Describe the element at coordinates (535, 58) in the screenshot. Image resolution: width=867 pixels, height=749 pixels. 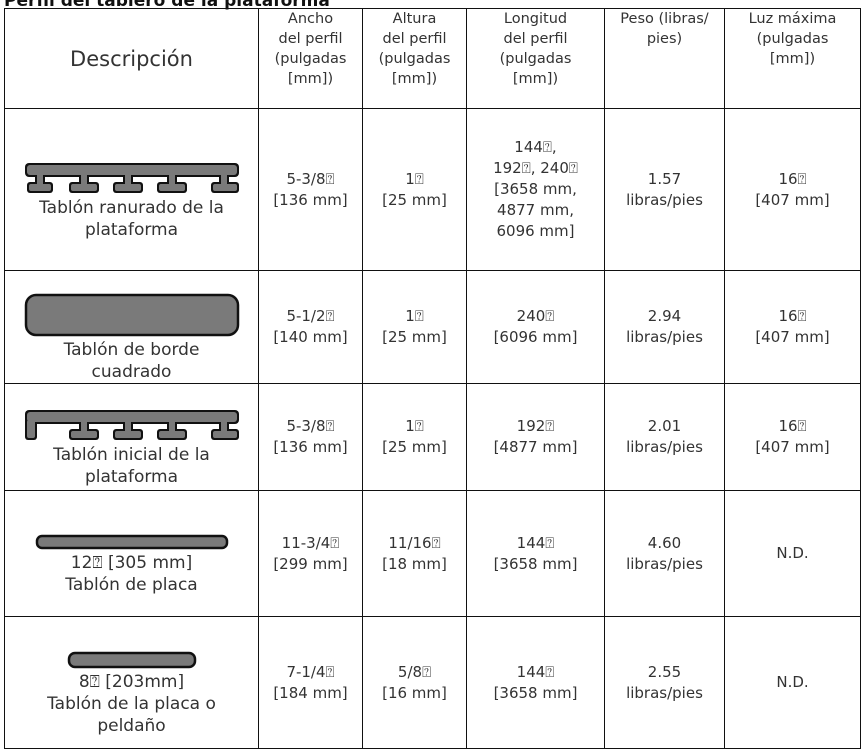
I see `column-header: Longitud del perfil (pulgadas [mm])` at that location.